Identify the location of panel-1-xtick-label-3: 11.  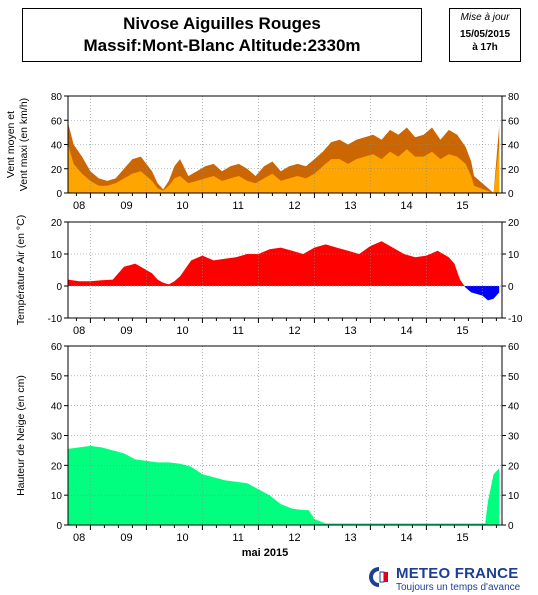
(237, 206).